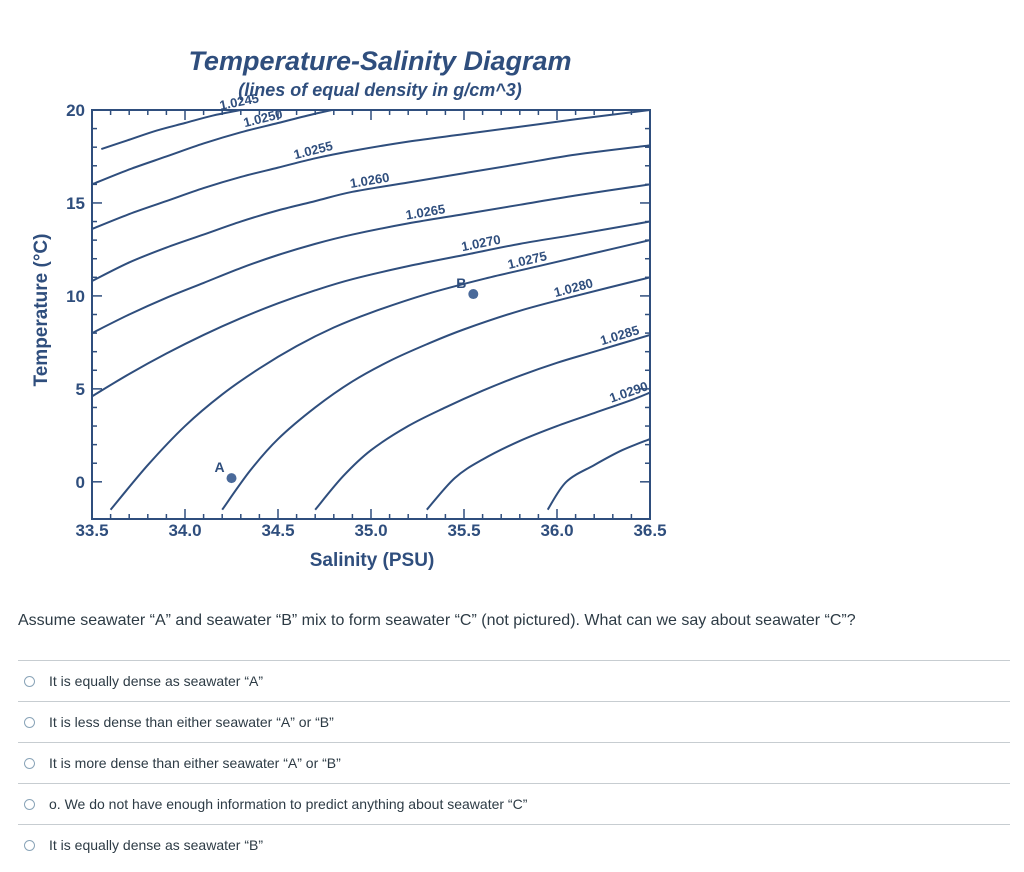  What do you see at coordinates (277, 530) in the screenshot?
I see `x-tick-label: 34.5` at bounding box center [277, 530].